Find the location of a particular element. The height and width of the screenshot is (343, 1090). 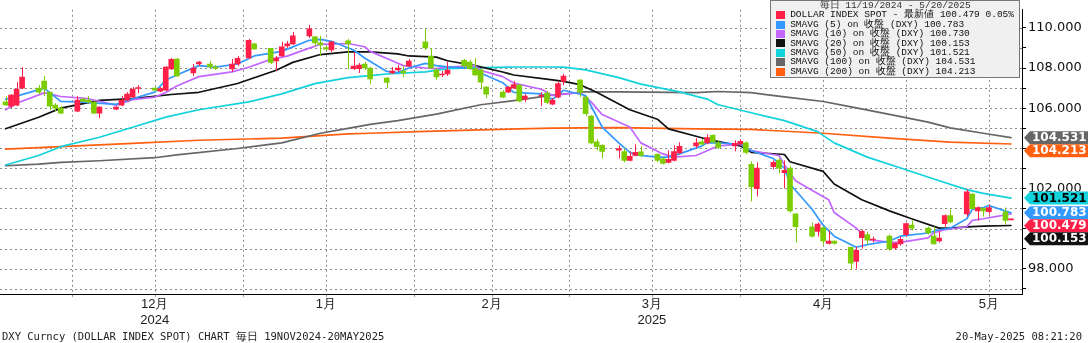

x-tick-label: 5月 is located at coordinates (988, 304).